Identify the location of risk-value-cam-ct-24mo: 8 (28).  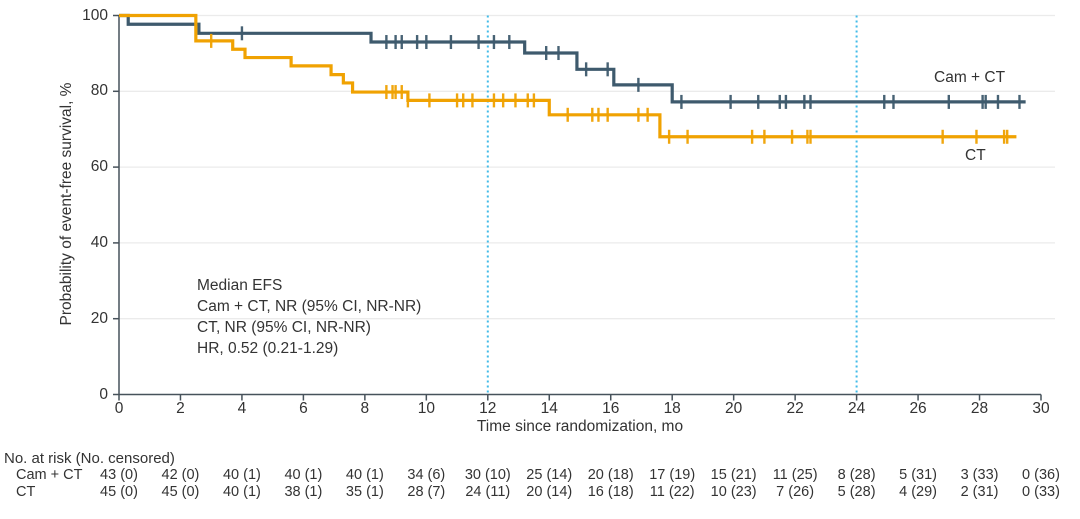
(856, 475).